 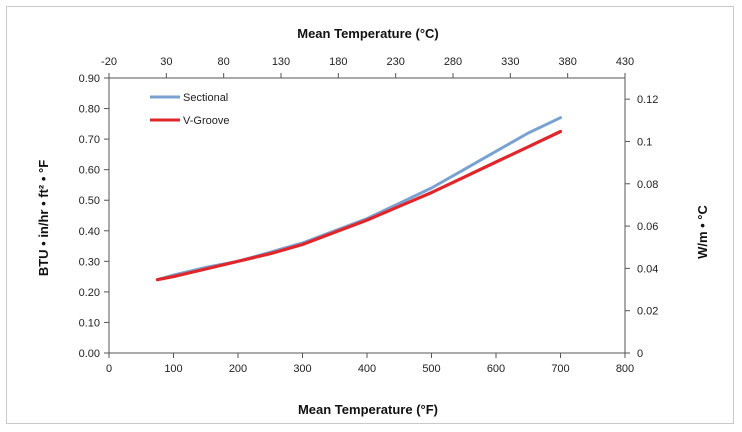 I want to click on y-tick-label: 0.80, so click(x=89, y=110).